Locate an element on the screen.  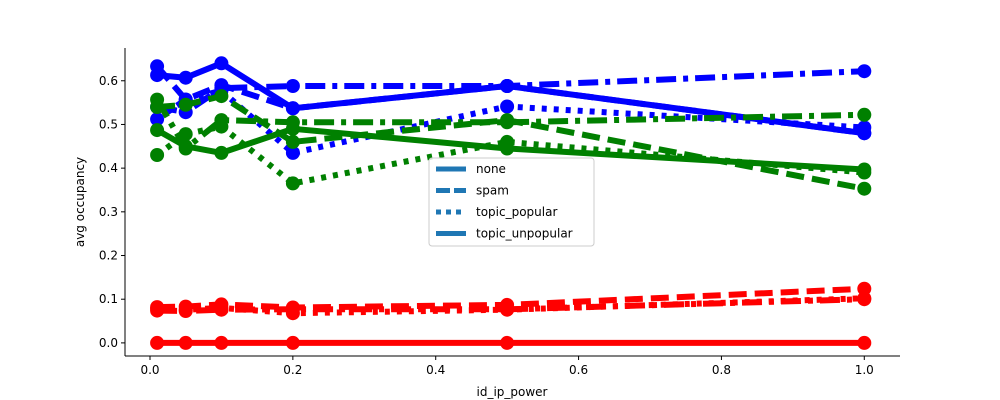
y-tick-label: 0.2 is located at coordinates (108, 256).